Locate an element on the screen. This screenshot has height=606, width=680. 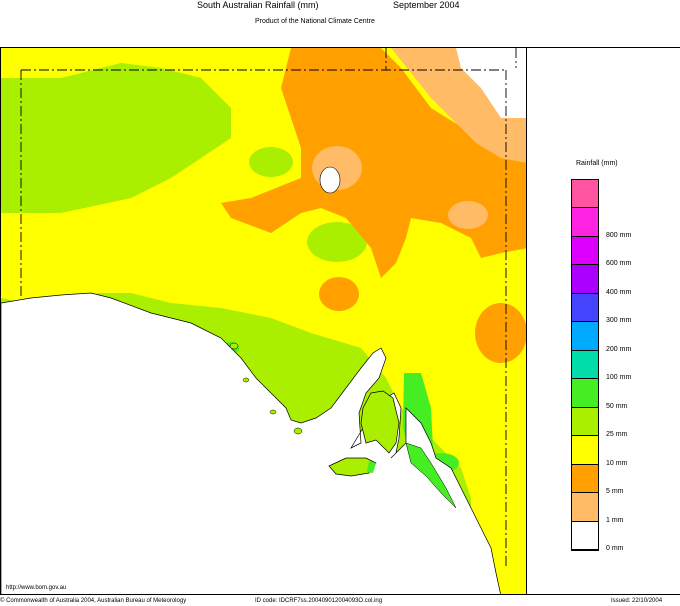
rain-patch-0-1mm is located at coordinates (330, 180).